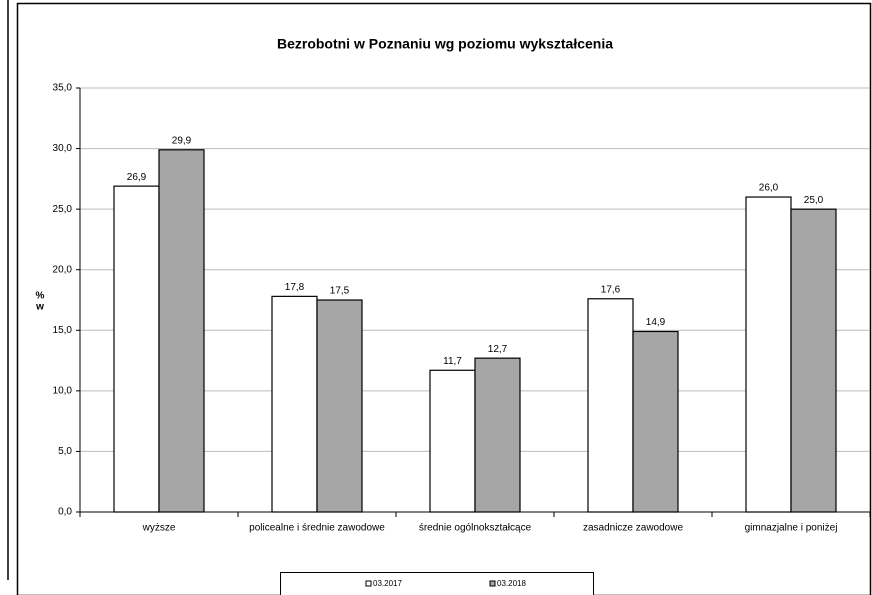  What do you see at coordinates (65, 451) in the screenshot?
I see `y-tick-label: 5,0` at bounding box center [65, 451].